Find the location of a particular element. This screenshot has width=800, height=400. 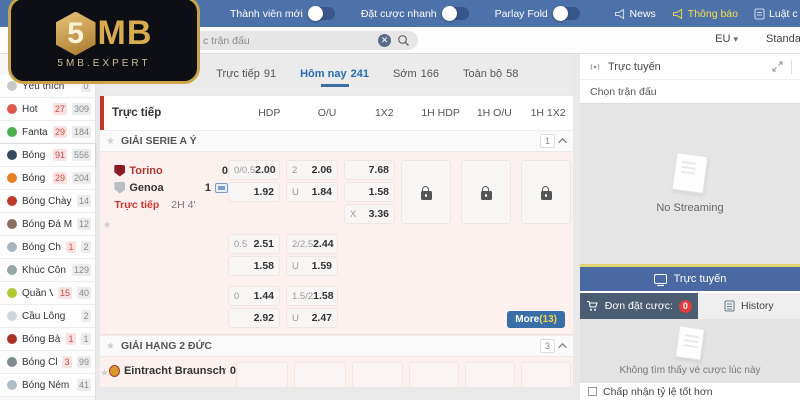

odds-cell-hdp: 0.5 2.51 is located at coordinates (254, 244).